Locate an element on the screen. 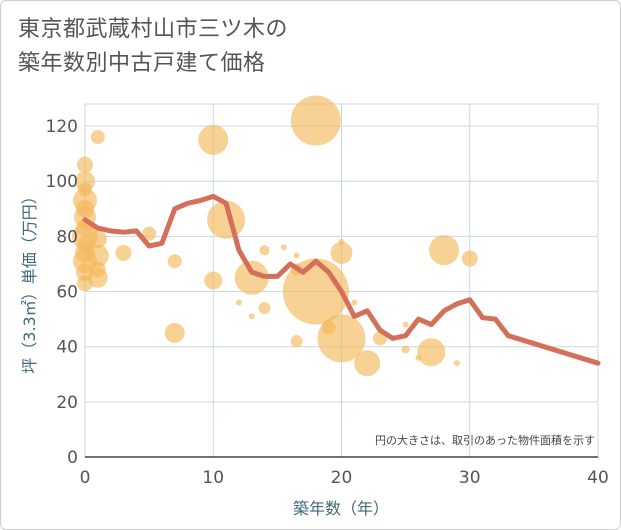  y-tick-label: 100 is located at coordinates (62, 182).